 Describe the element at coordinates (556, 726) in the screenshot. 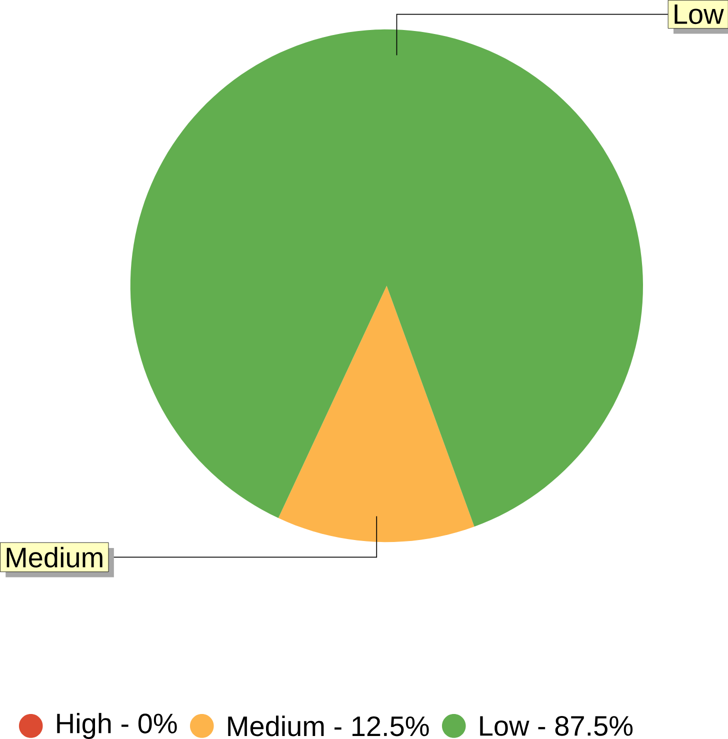

I see `legend-label: Low - 87.5%` at that location.